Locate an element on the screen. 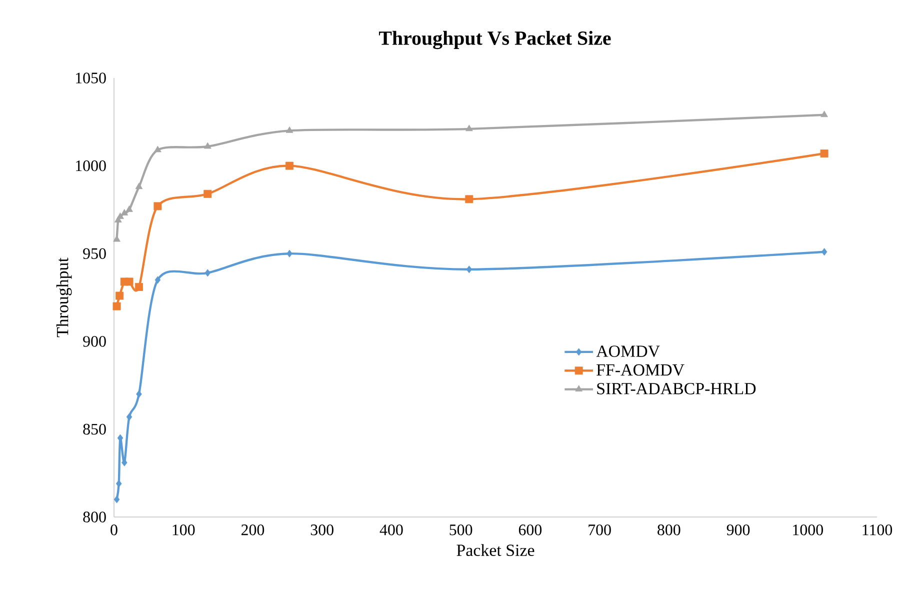  x-tick-label: 600 is located at coordinates (530, 530).